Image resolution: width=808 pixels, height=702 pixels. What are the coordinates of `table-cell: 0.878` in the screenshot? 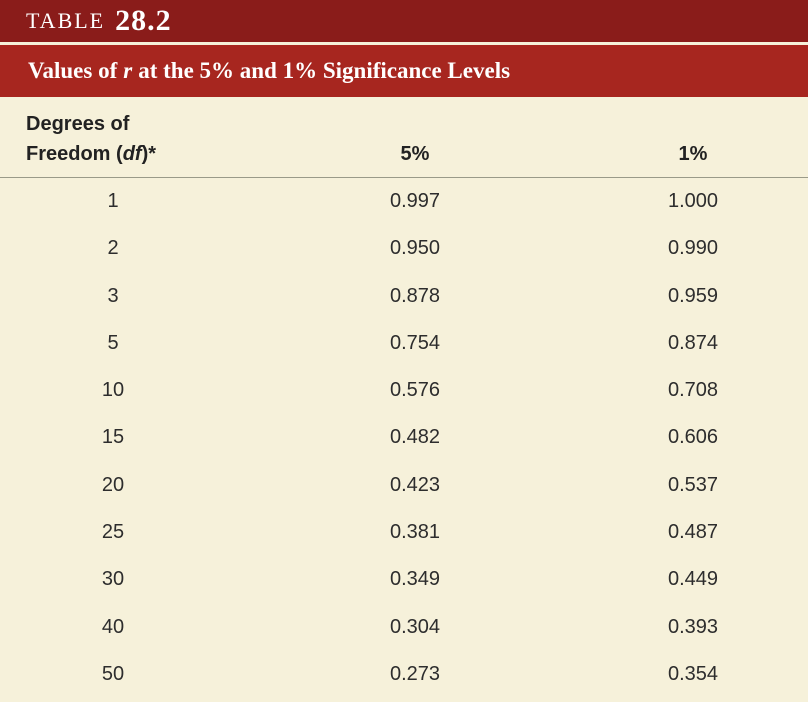 It's located at (415, 295).